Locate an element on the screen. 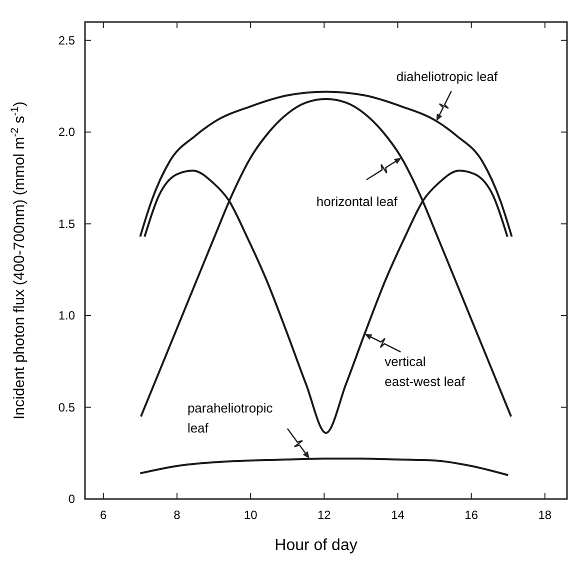 The width and height of the screenshot is (569, 562). x-tick-label: 6 is located at coordinates (104, 515).